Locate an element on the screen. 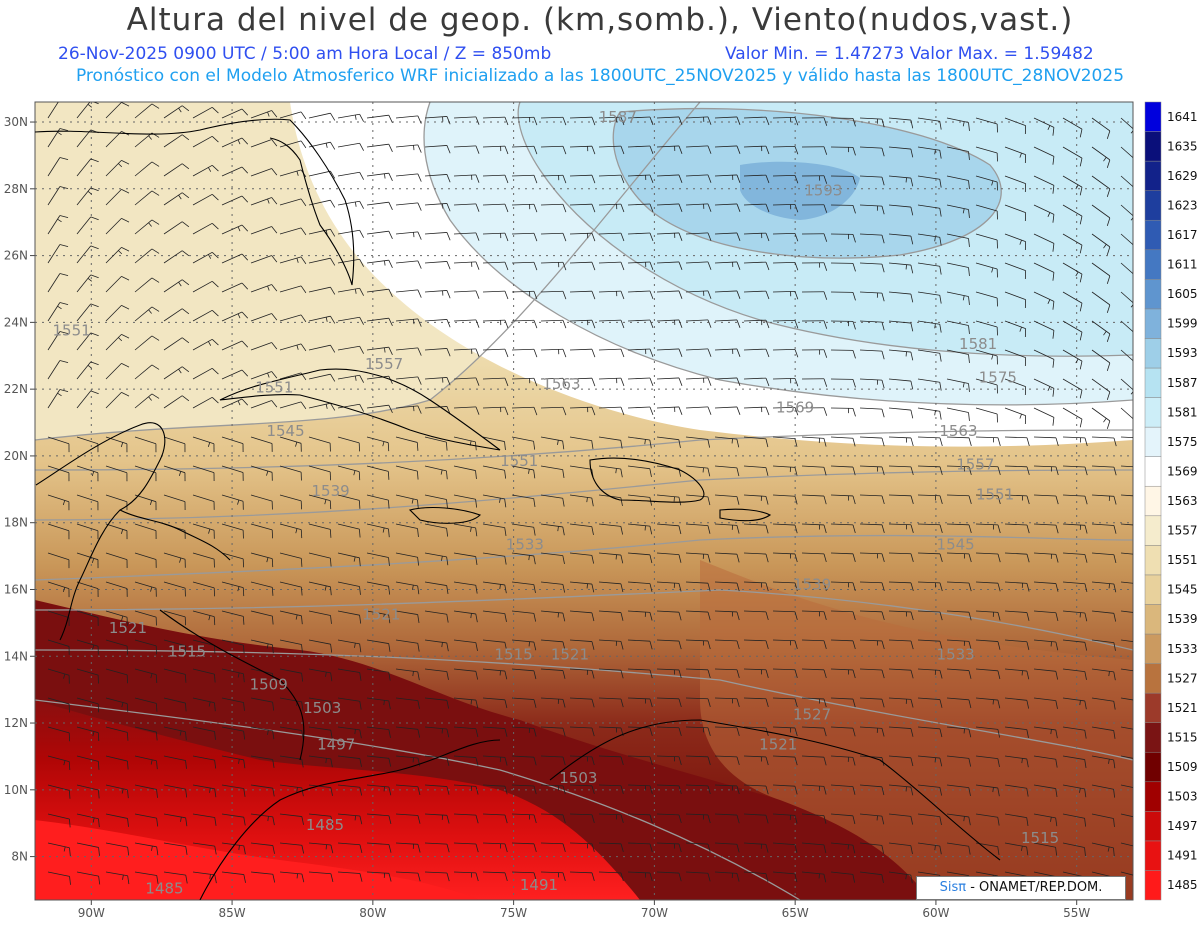  lat-tick-label: 20N is located at coordinates (16, 456).